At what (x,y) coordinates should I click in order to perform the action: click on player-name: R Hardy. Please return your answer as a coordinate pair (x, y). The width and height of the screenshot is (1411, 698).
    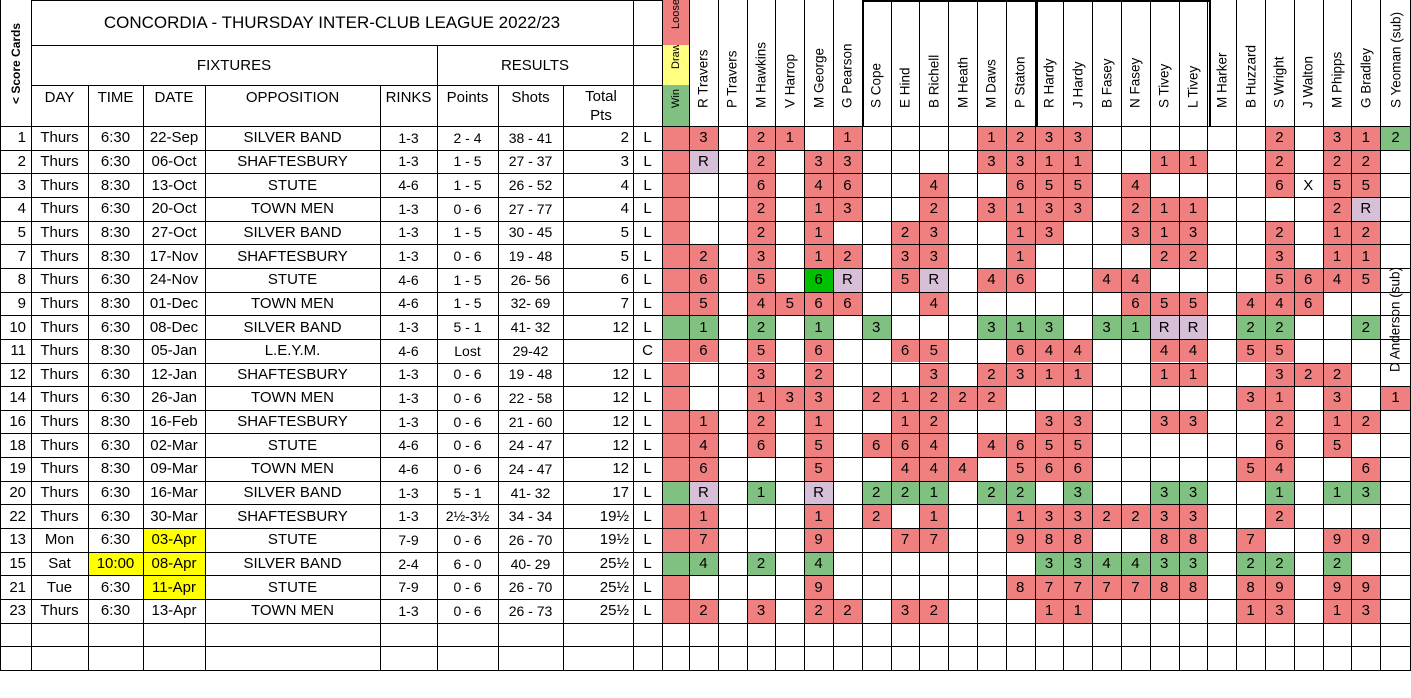
    Looking at the image, I should click on (1049, 83).